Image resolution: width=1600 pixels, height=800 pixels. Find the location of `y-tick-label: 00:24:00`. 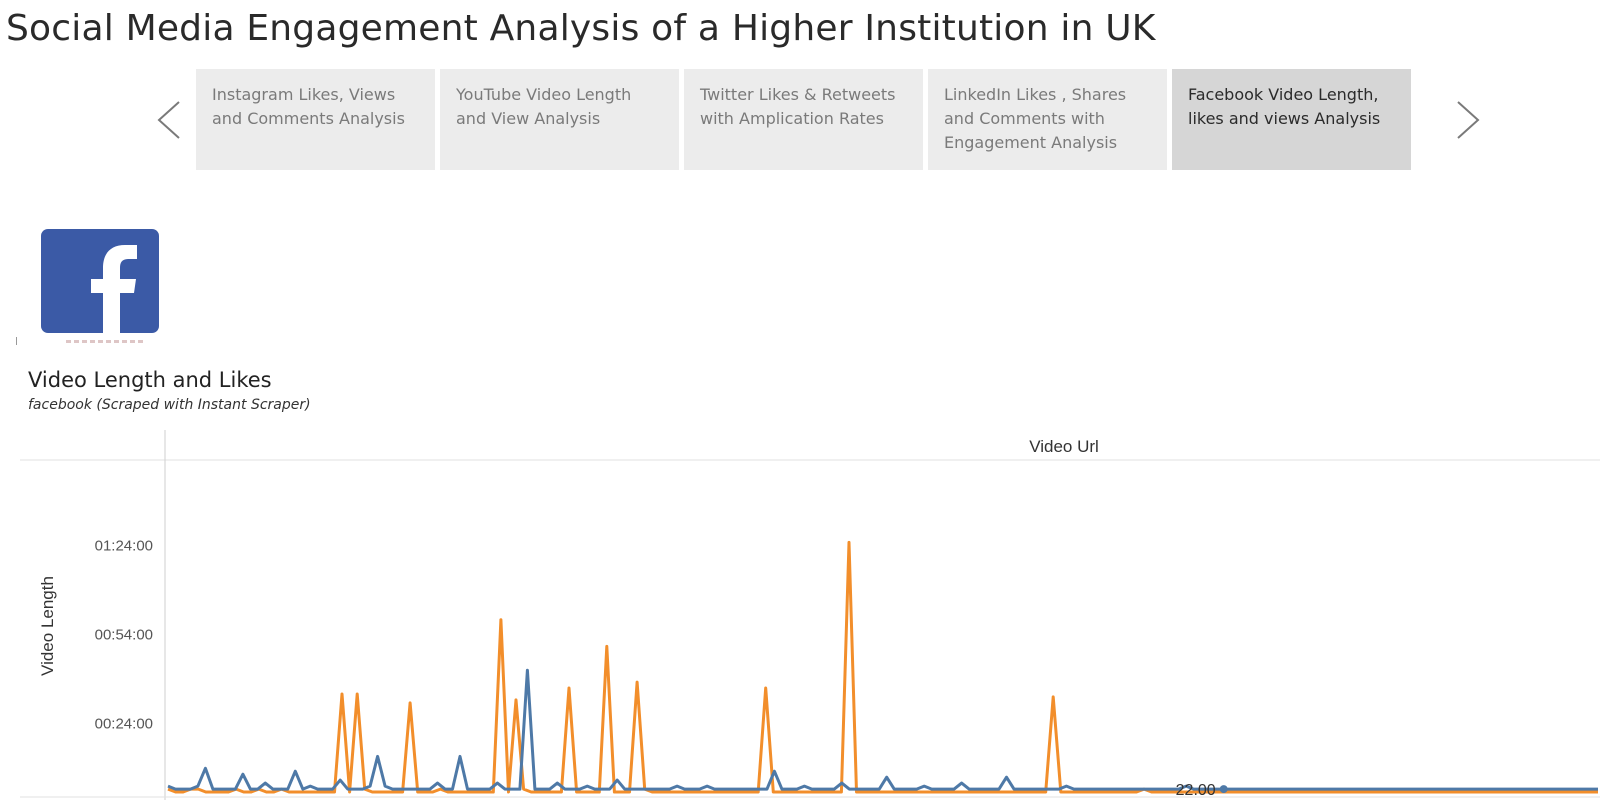

y-tick-label: 00:24:00 is located at coordinates (124, 724).